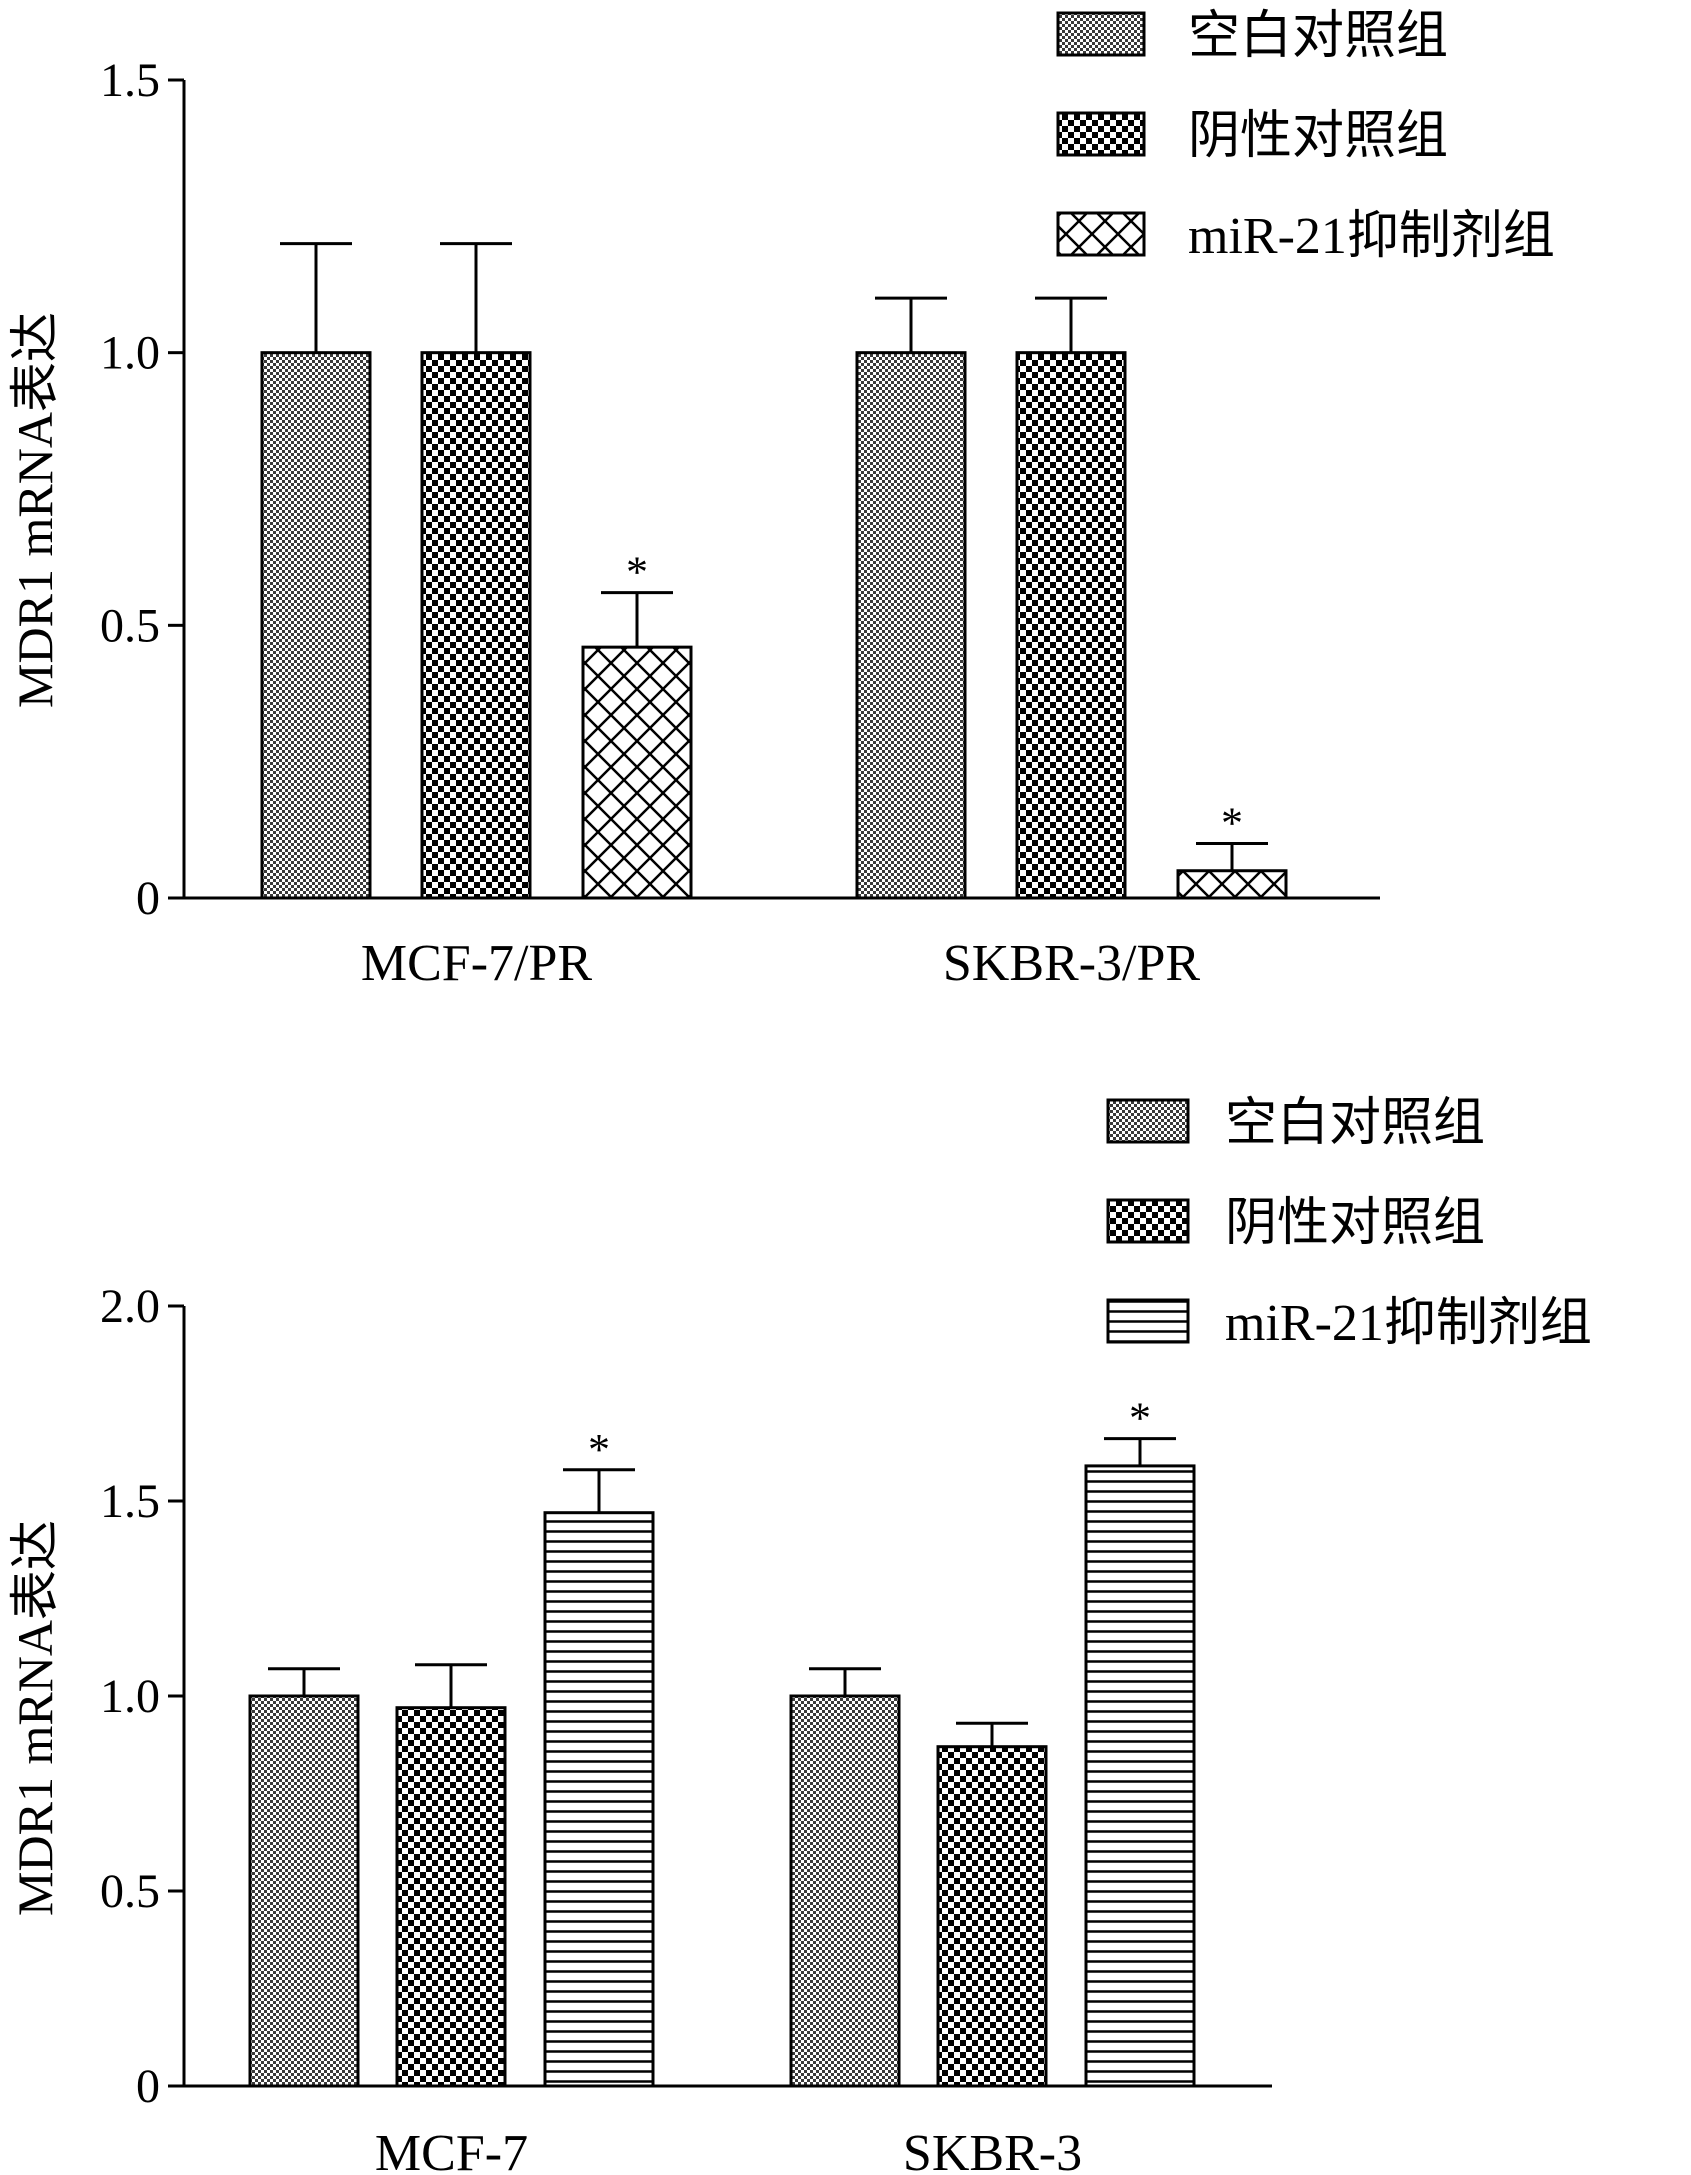 This screenshot has width=1691, height=2175. Describe the element at coordinates (1318, 36) in the screenshot. I see `chart1-legend-label: 空白对照组` at that location.